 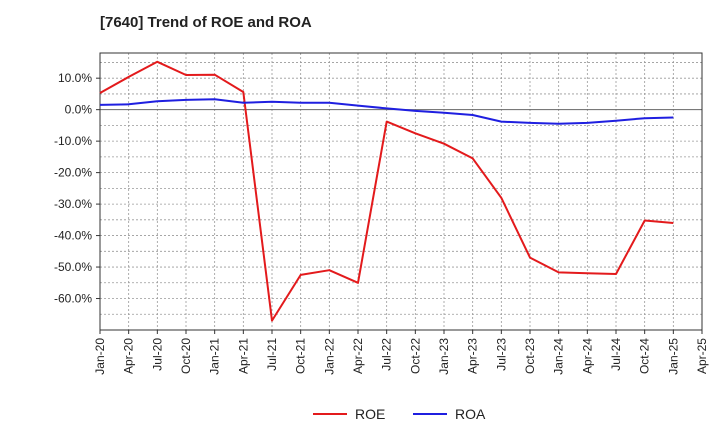 What do you see at coordinates (470, 414) in the screenshot?
I see `legend-label-roa: ROA` at bounding box center [470, 414].